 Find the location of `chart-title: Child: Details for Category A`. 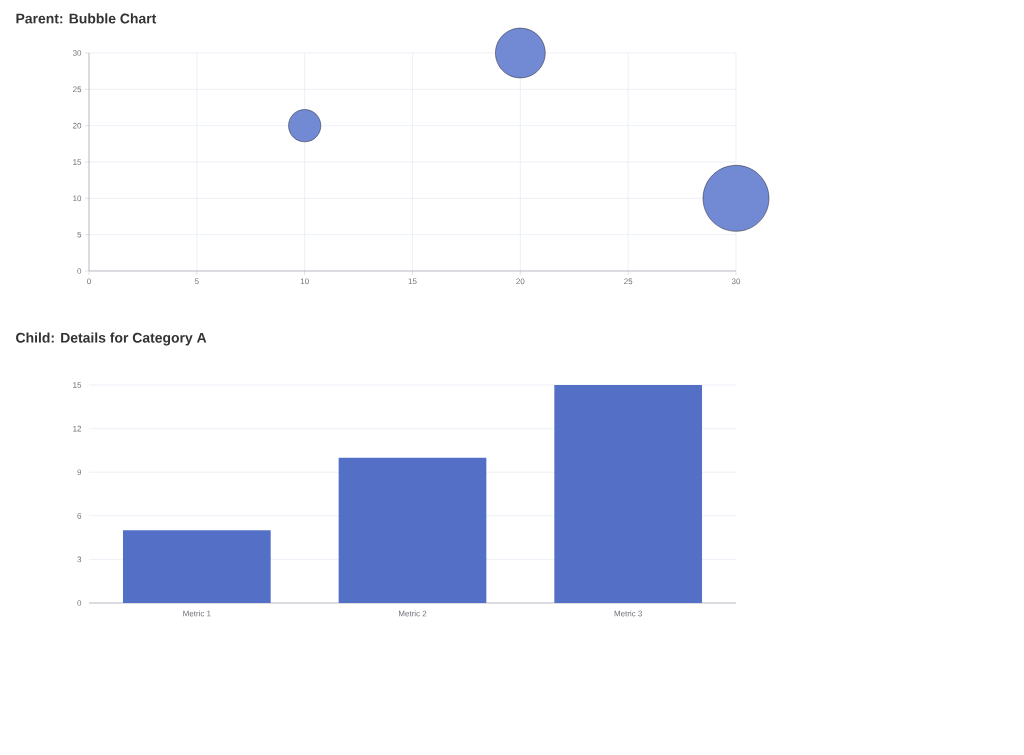

chart-title: Child: Details for Category A is located at coordinates (111, 339).